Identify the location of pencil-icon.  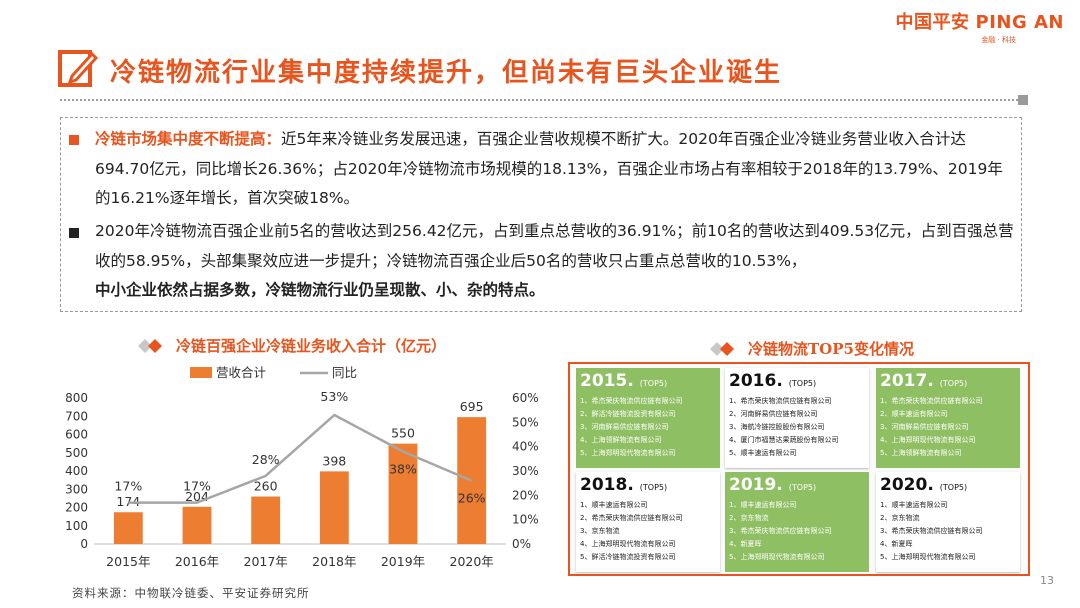
(78, 68).